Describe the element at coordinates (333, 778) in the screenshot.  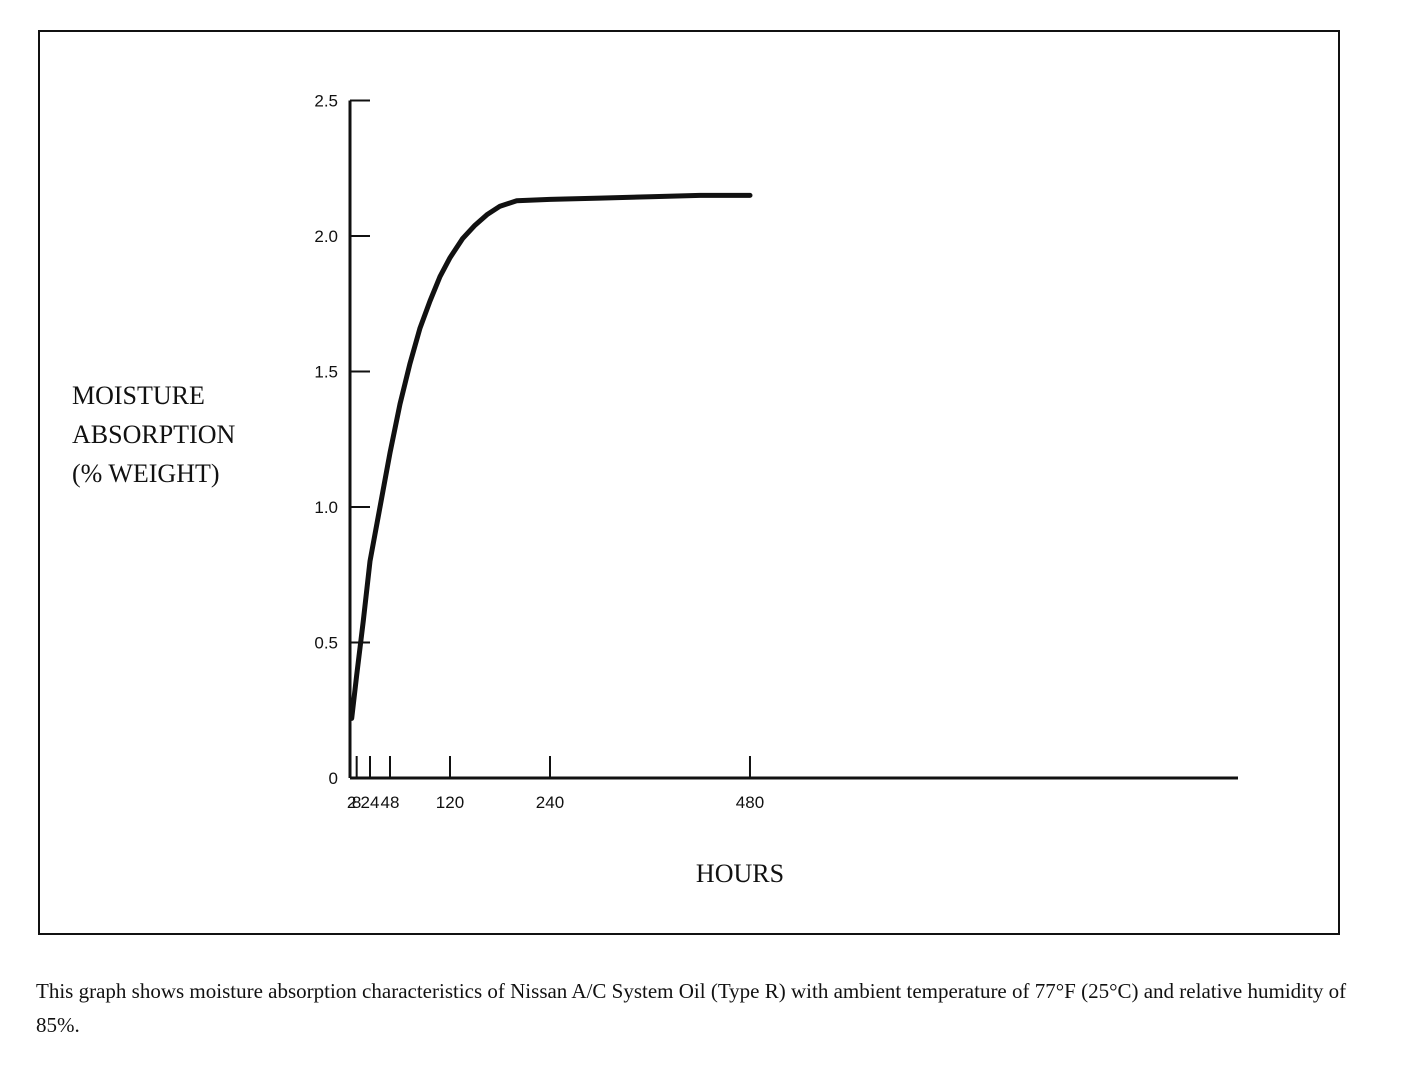
I see `y-tick-label: 0` at that location.